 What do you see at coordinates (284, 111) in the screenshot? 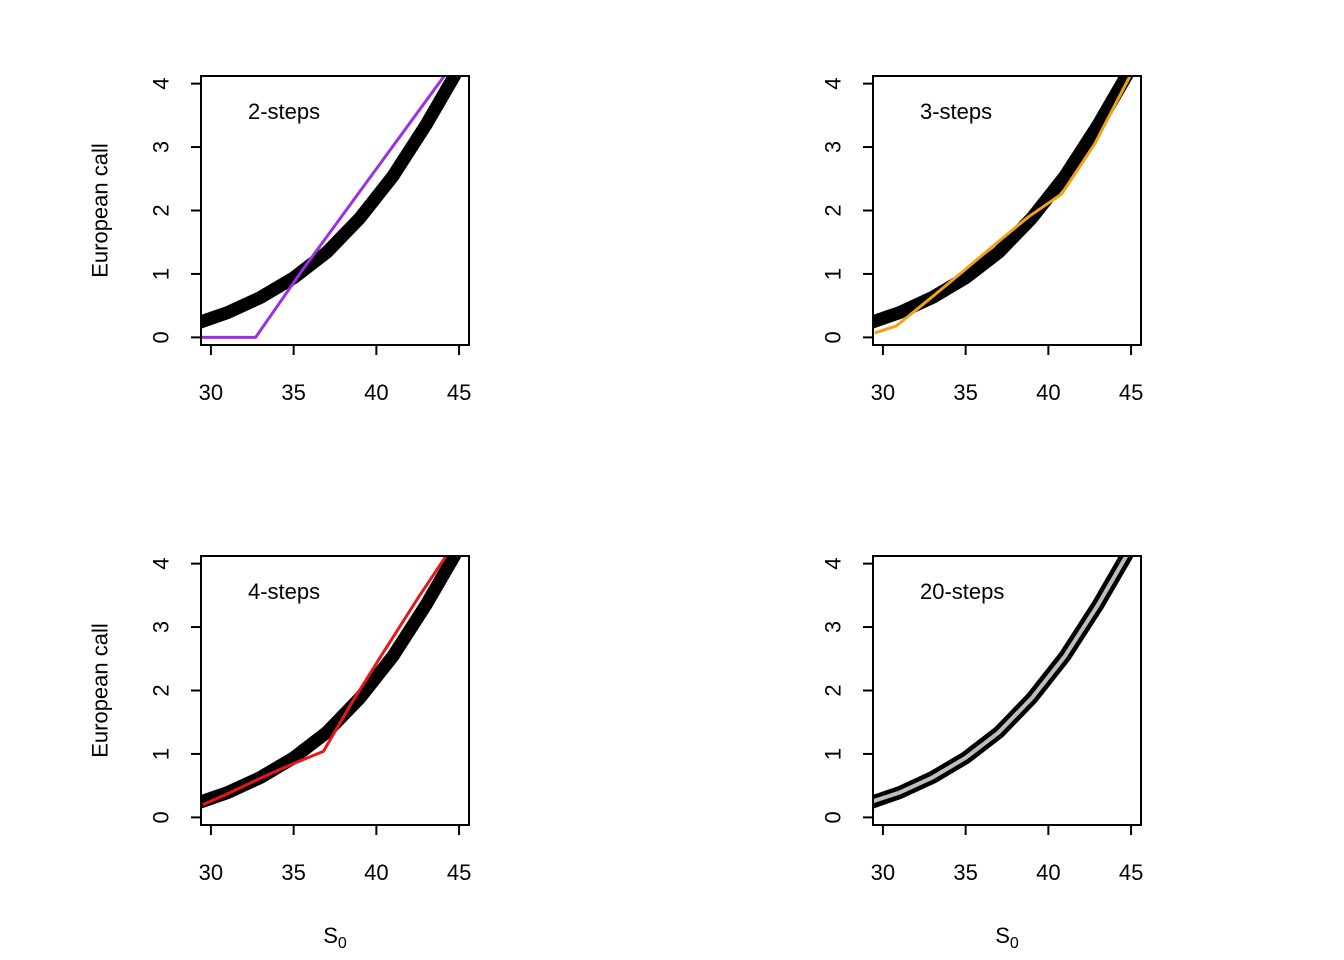
I see `panel-annotation: 2-steps` at bounding box center [284, 111].